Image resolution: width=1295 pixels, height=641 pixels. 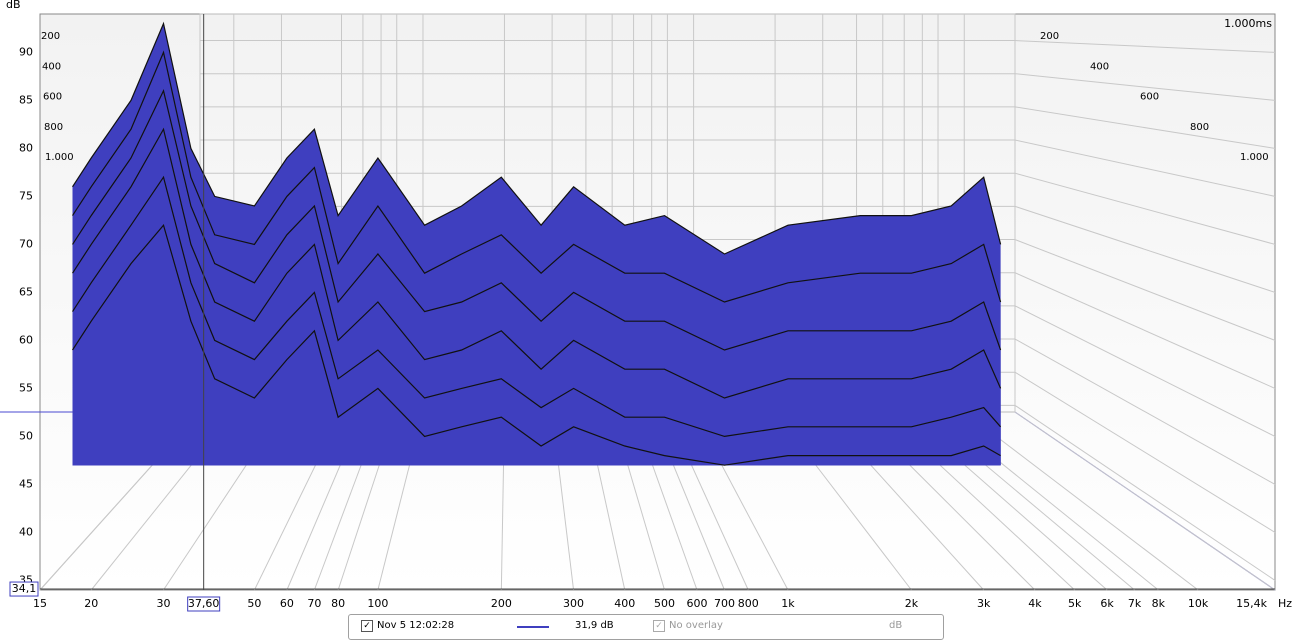 What do you see at coordinates (573, 603) in the screenshot?
I see `x-tick-label: 300` at bounding box center [573, 603].